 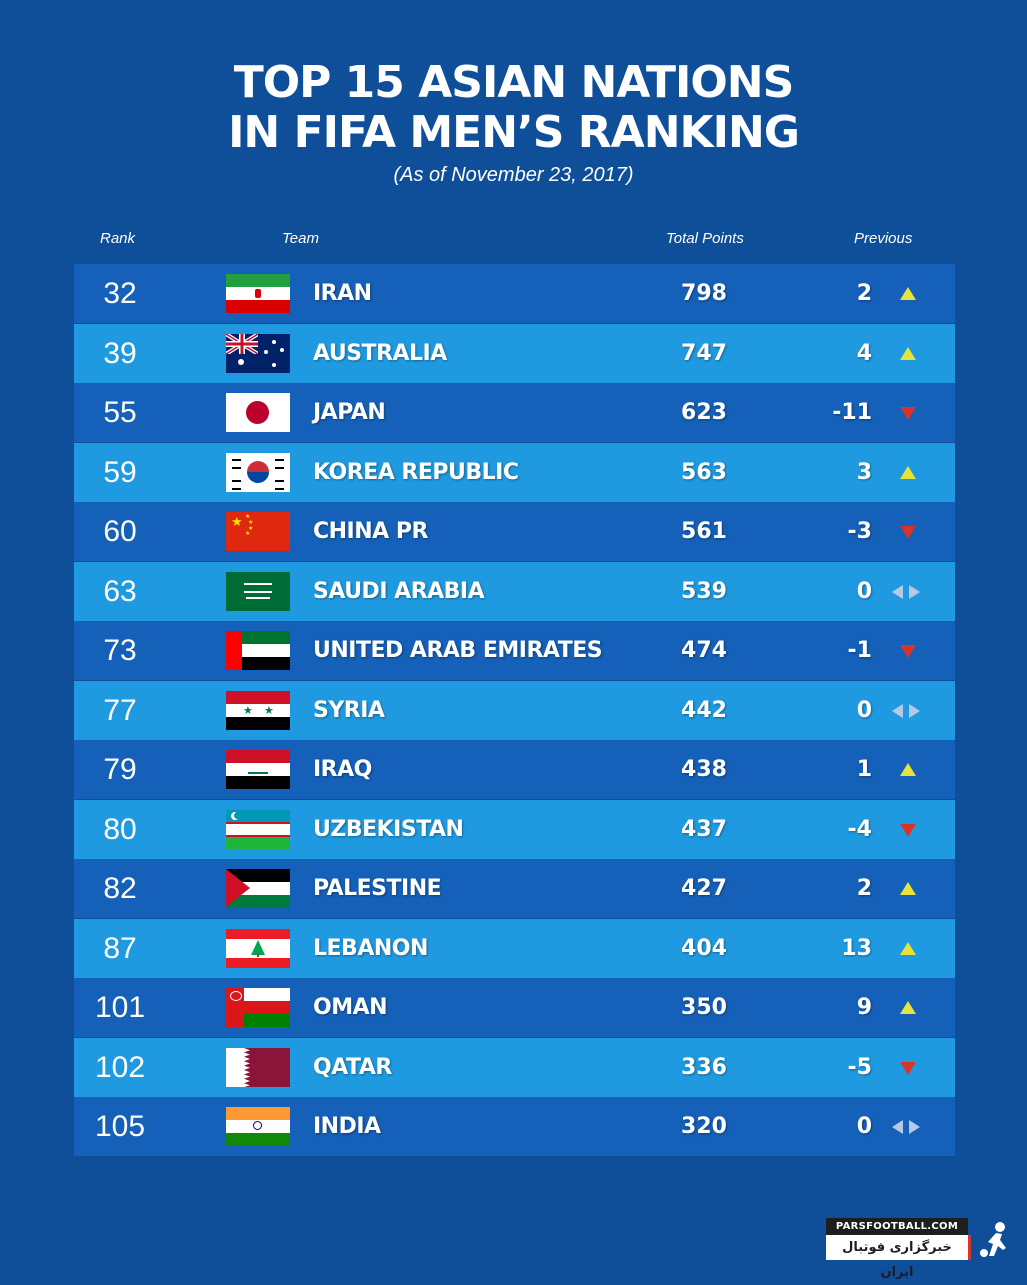 I want to click on team-name: AUSTRALIA, so click(x=380, y=353).